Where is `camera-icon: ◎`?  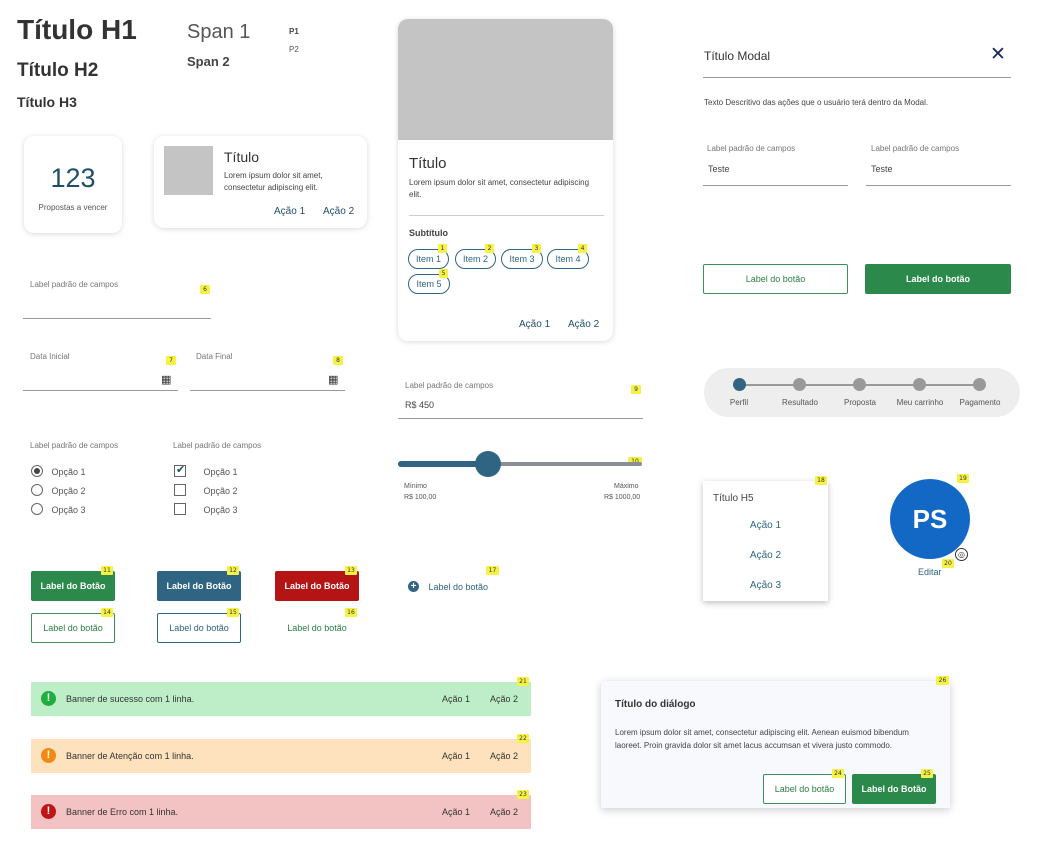
camera-icon: ◎ is located at coordinates (961, 554).